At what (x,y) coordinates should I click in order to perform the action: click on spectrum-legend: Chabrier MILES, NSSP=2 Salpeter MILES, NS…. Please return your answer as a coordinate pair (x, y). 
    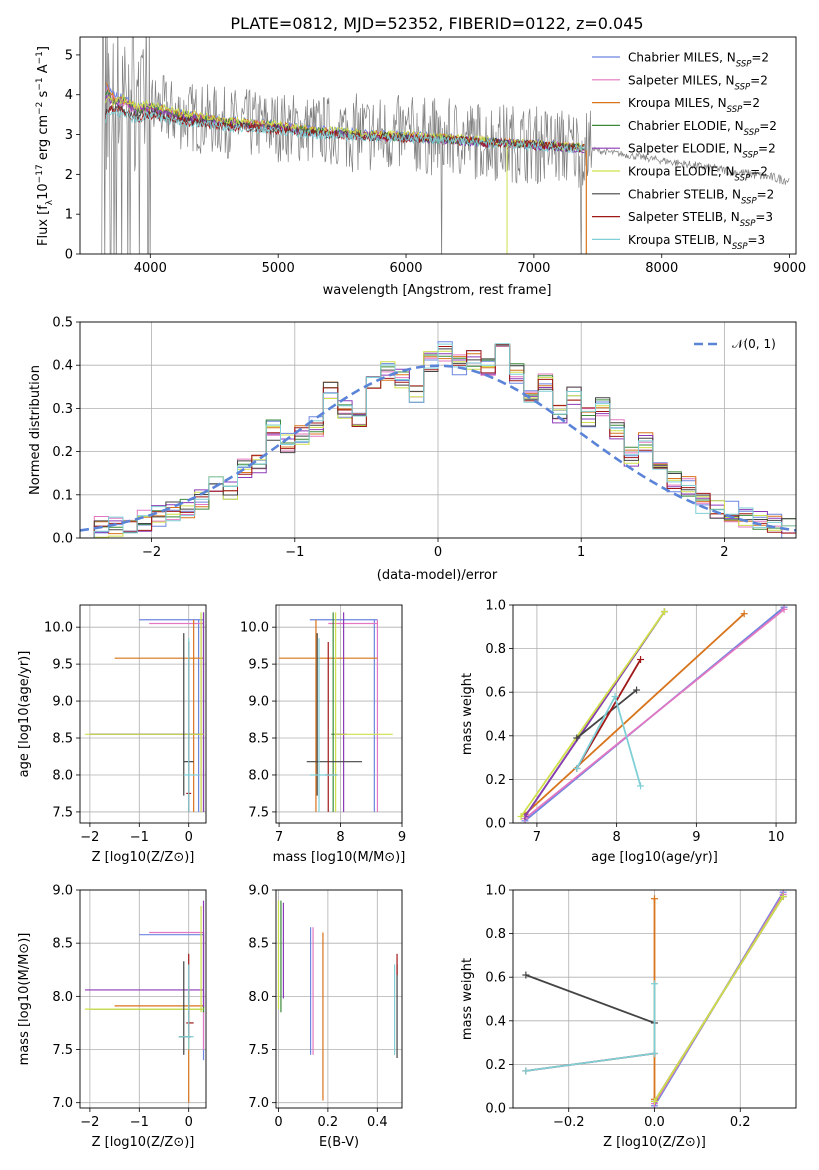
    Looking at the image, I should click on (684, 151).